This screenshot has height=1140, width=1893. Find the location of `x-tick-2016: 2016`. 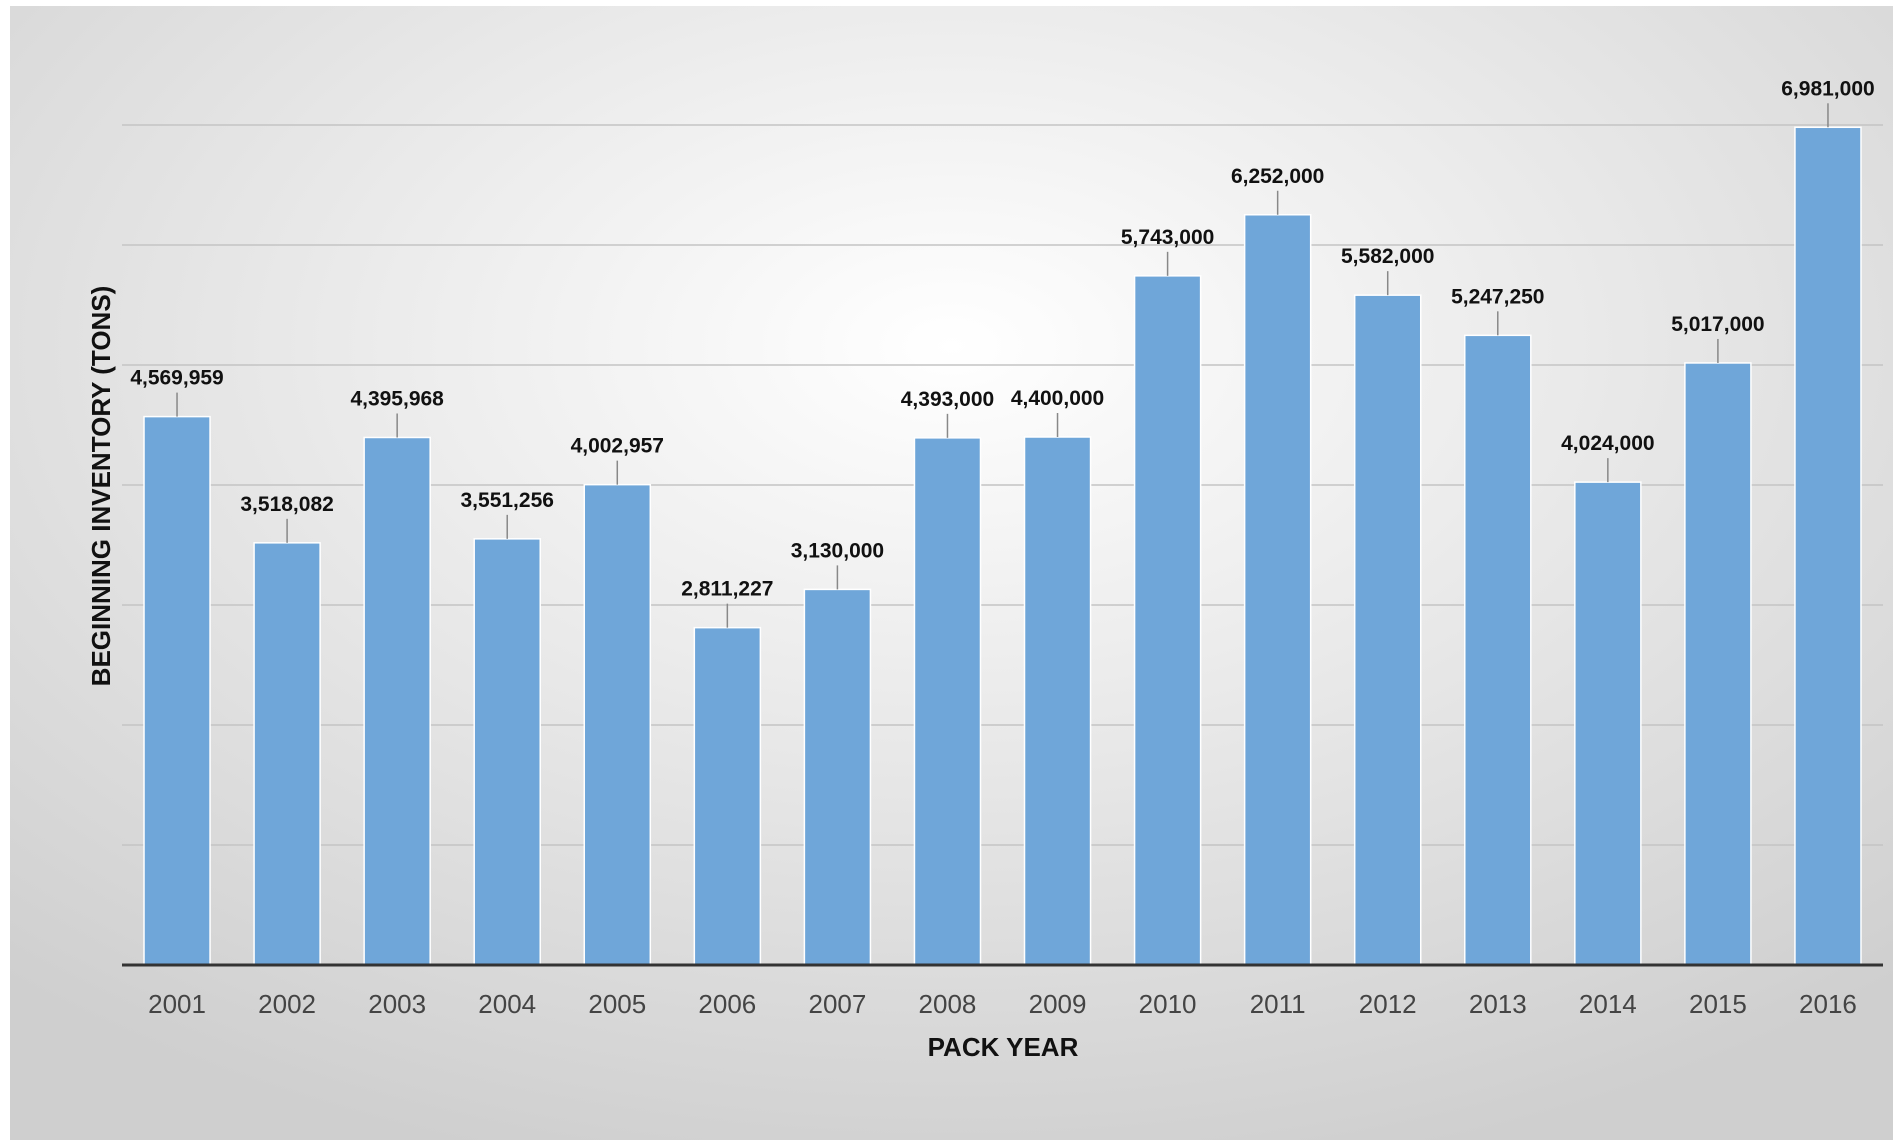

x-tick-2016: 2016 is located at coordinates (1828, 1004).